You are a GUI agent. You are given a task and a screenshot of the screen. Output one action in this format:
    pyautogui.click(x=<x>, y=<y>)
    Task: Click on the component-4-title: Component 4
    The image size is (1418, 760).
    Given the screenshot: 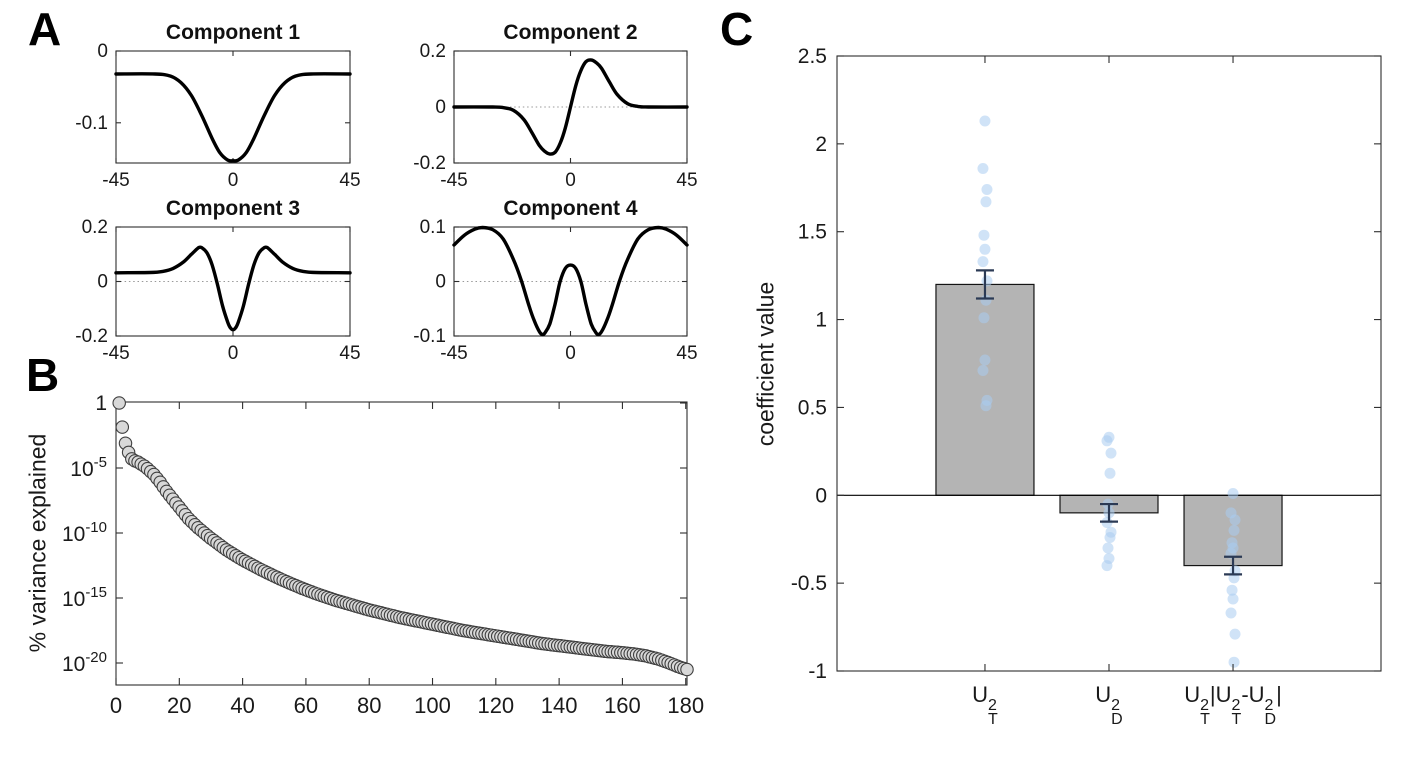 What is the action you would take?
    pyautogui.click(x=570, y=208)
    